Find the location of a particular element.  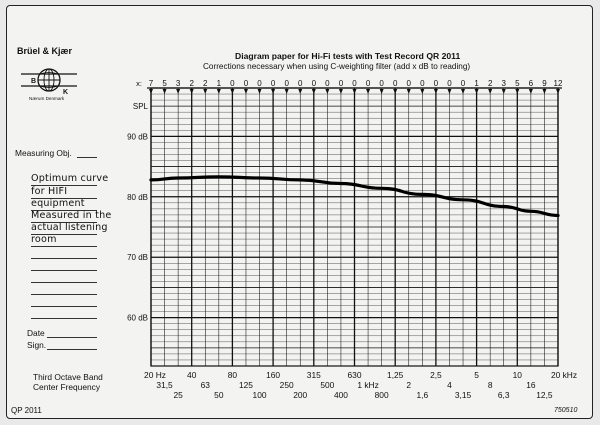

frequency-label: 25 is located at coordinates (178, 395).